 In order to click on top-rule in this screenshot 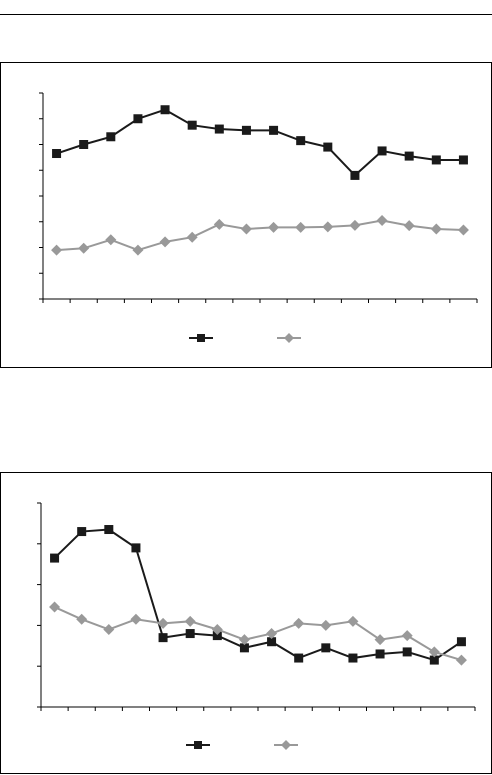, I will do `click(246, 14)`.